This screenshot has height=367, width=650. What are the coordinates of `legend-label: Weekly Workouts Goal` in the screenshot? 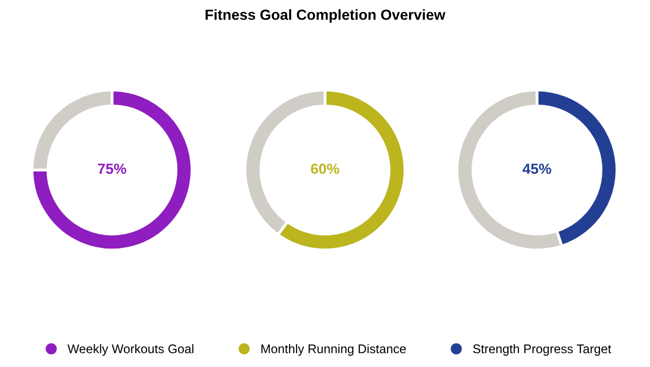 It's located at (131, 350).